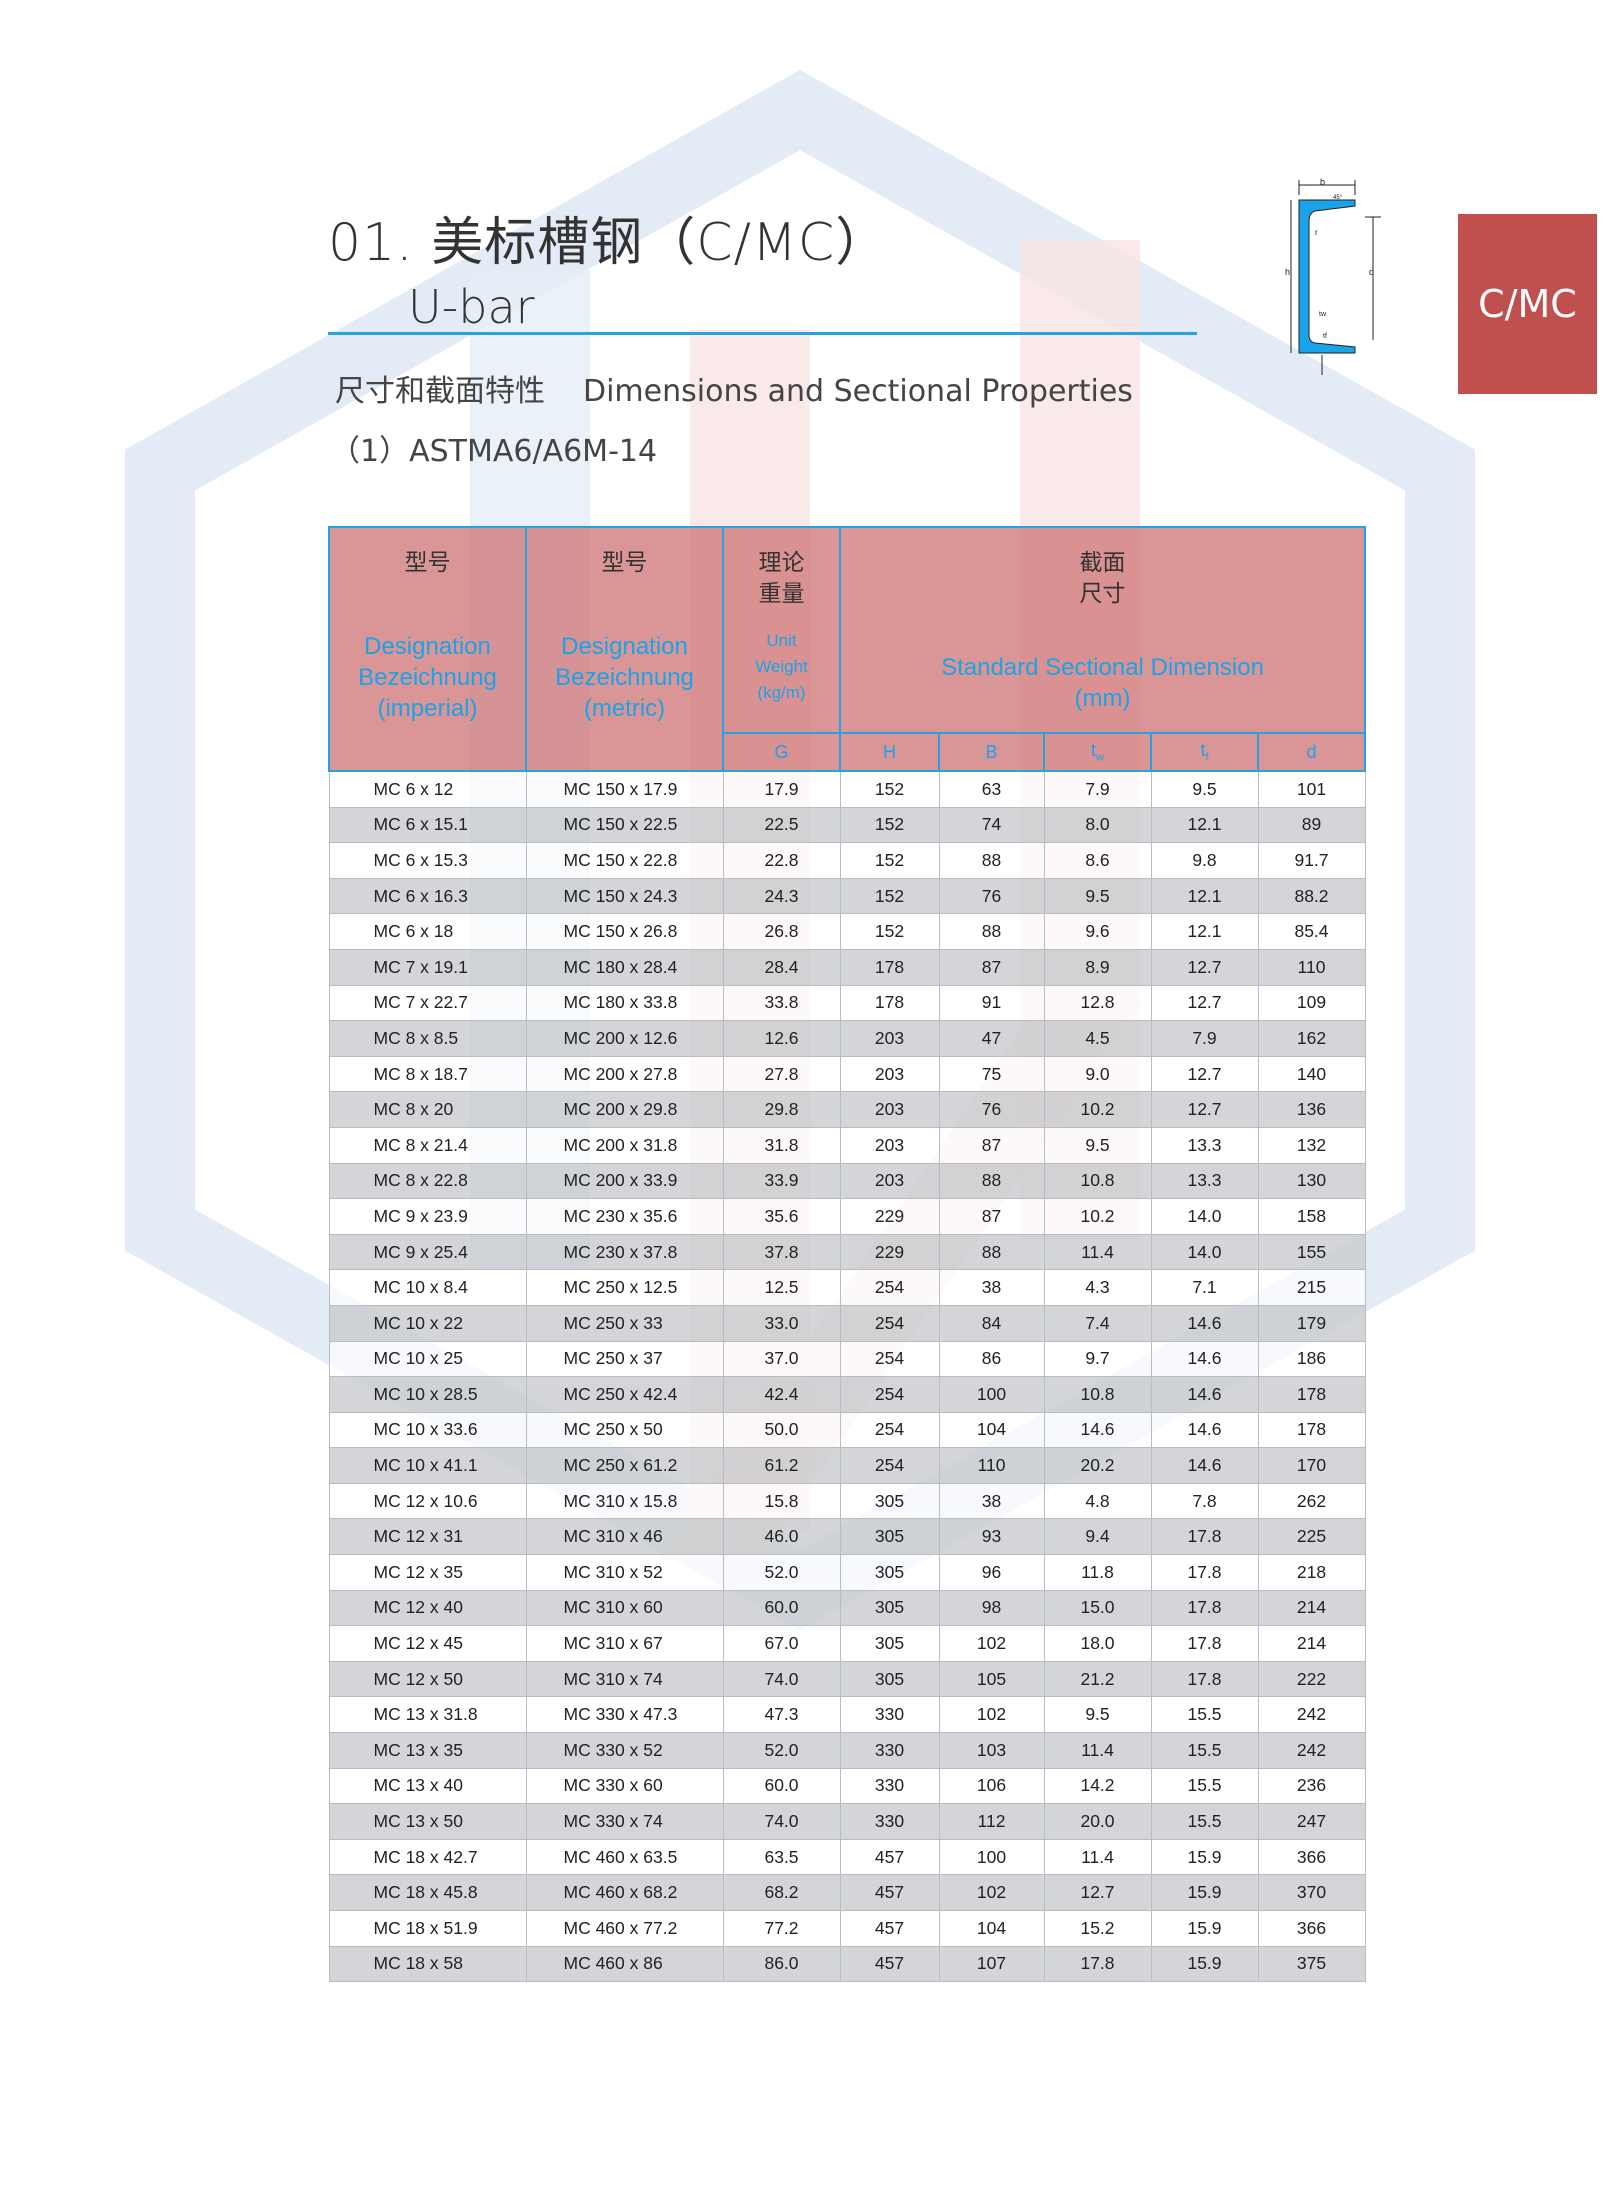  Describe the element at coordinates (889, 1715) in the screenshot. I see `cell-h: 330` at that location.